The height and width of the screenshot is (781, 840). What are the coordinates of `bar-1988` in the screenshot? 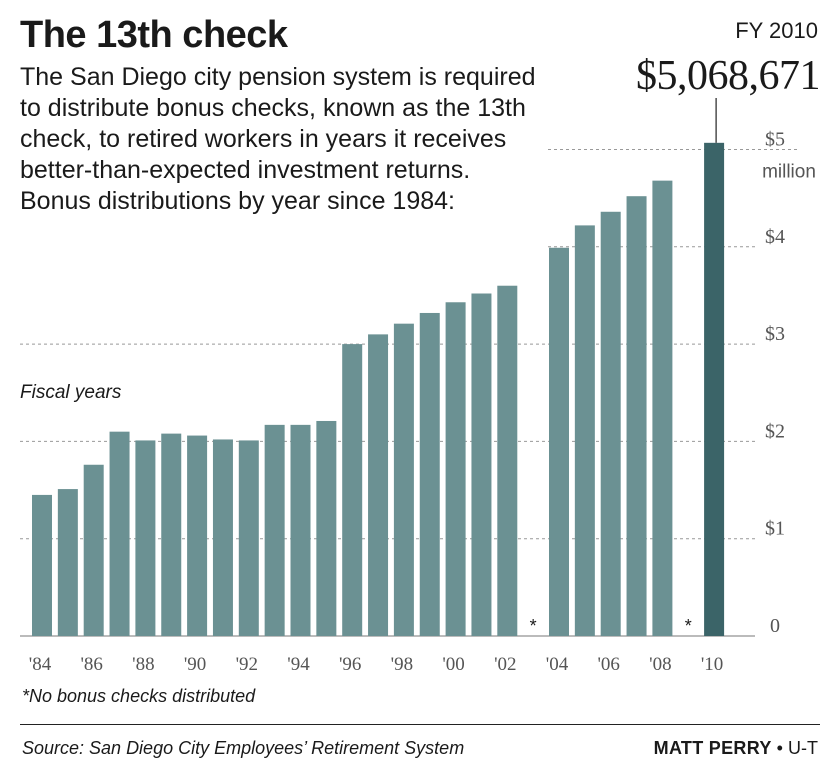 It's located at (145, 538).